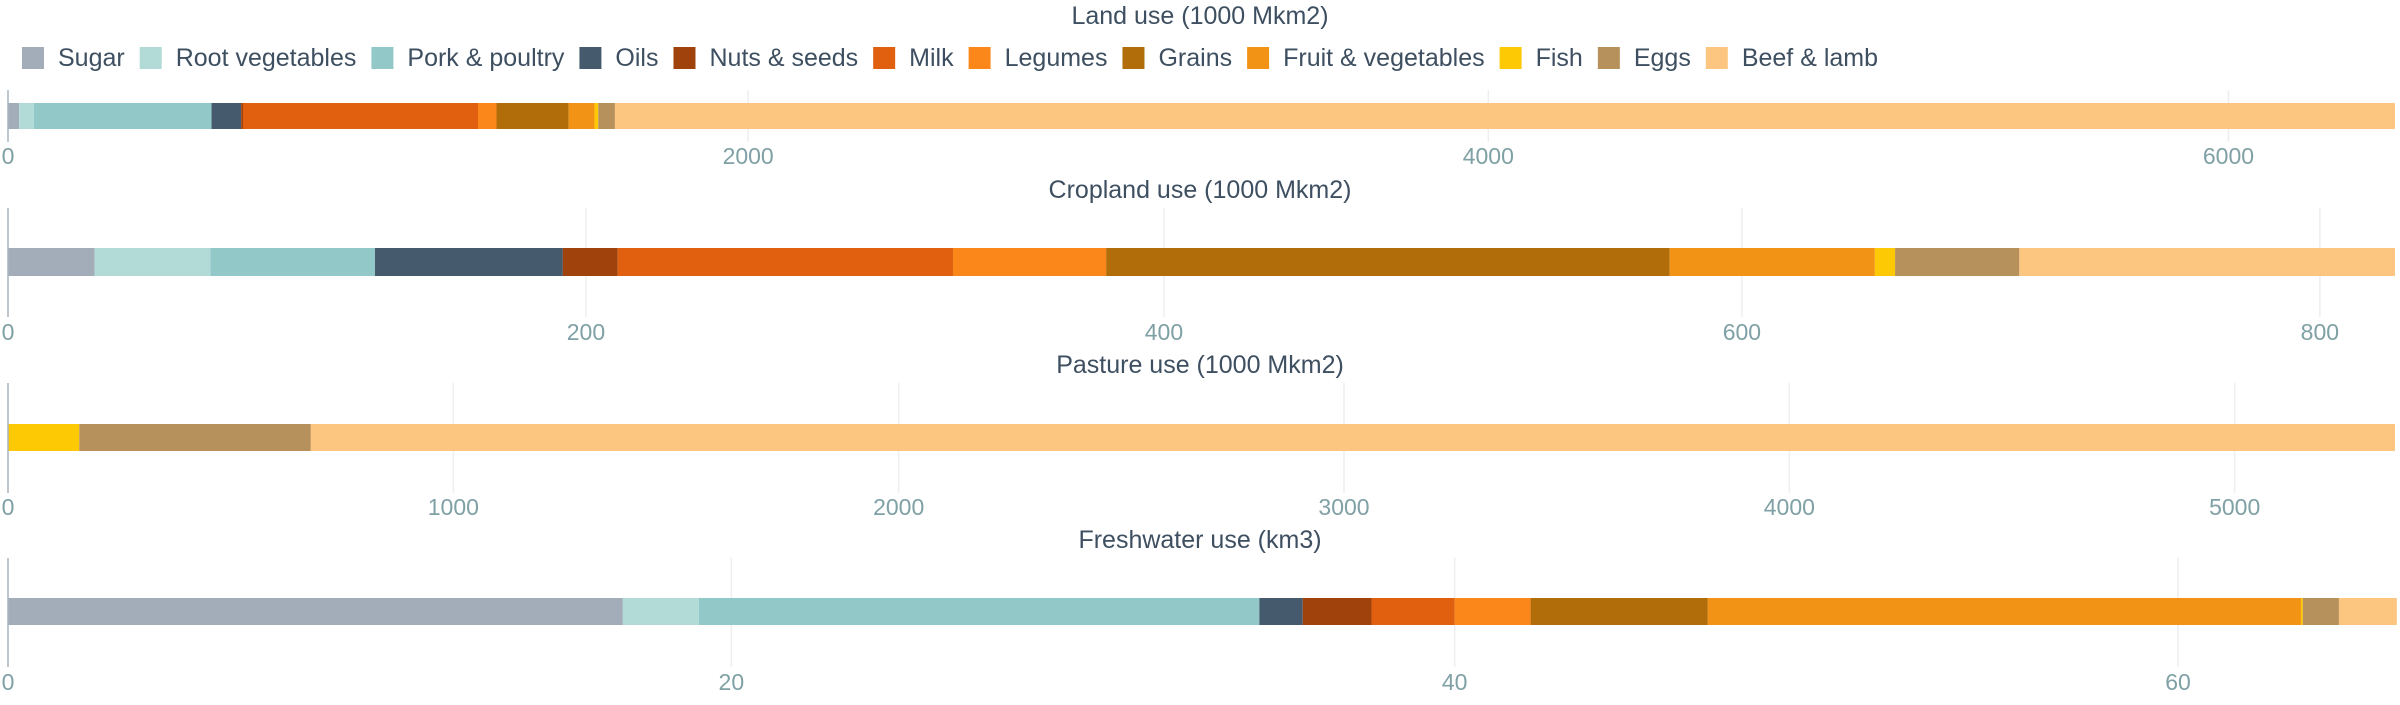 The height and width of the screenshot is (705, 2400). Describe the element at coordinates (1199, 16) in the screenshot. I see `panel-title-land-use: Land use (1000 Mkm2)` at that location.